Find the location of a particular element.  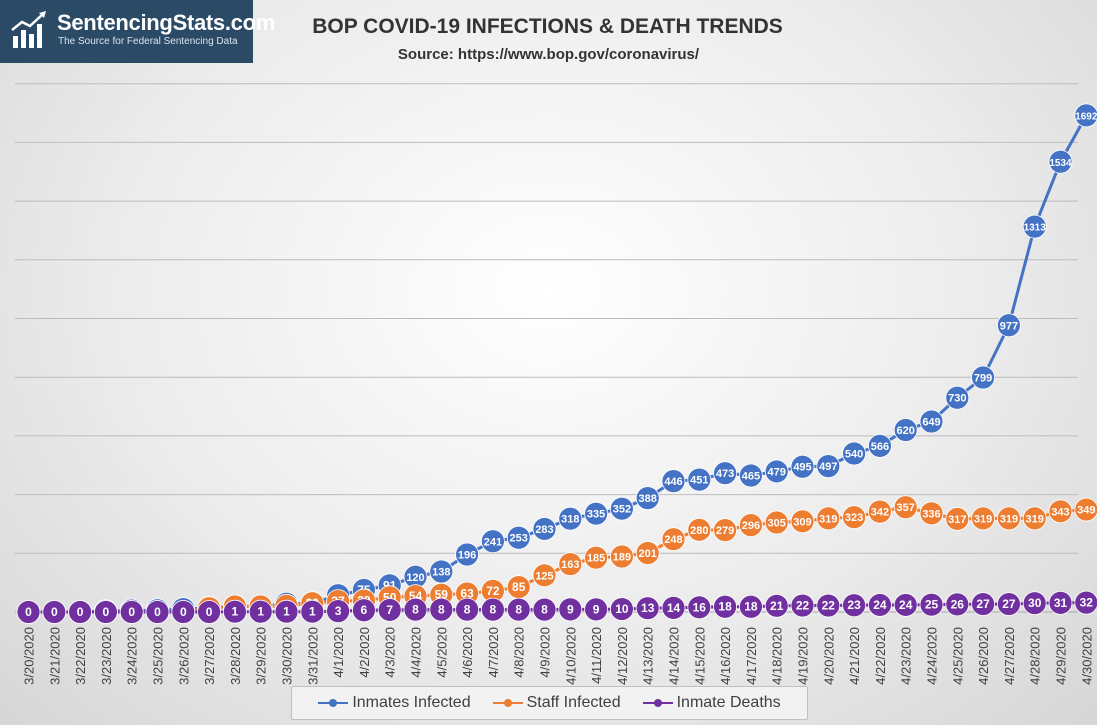

x-tick-label: 4/21/2020 is located at coordinates (854, 656).